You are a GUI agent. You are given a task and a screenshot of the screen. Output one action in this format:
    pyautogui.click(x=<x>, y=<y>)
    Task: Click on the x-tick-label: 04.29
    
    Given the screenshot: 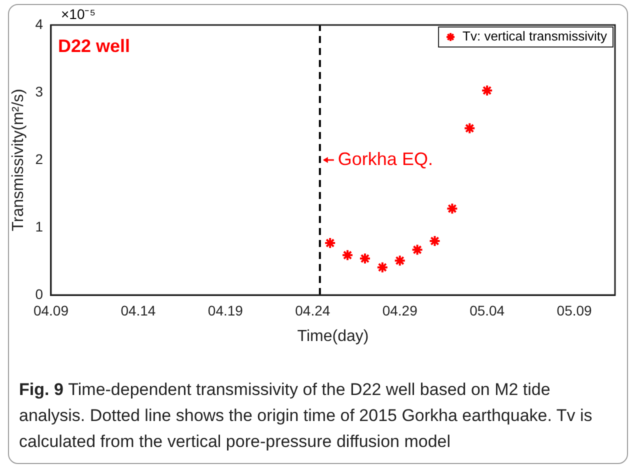 What is the action you would take?
    pyautogui.click(x=400, y=310)
    